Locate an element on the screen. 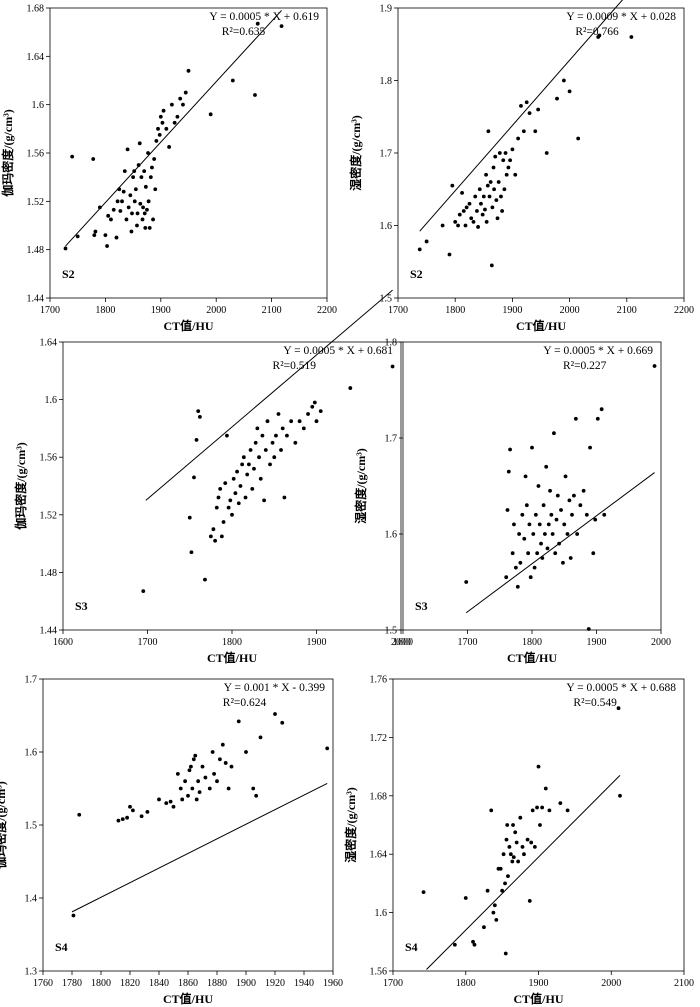 This screenshot has height=1007, width=700. regression-equation: Y = 0.0009 * X + 0.028 is located at coordinates (621, 17).